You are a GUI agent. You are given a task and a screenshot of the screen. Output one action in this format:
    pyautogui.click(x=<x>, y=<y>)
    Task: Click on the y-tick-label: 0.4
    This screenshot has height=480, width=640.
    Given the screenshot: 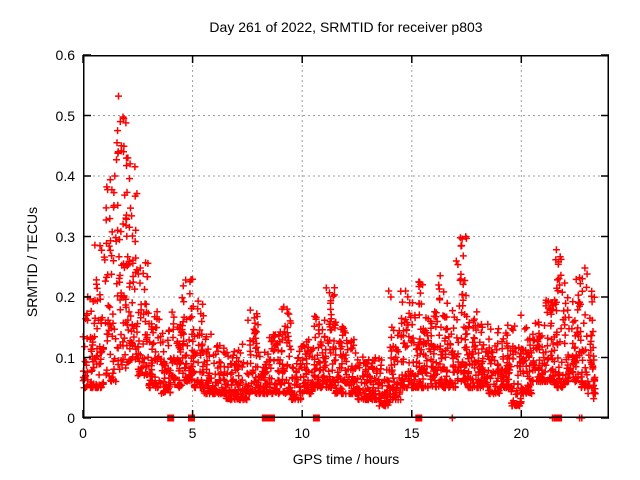 What is the action you would take?
    pyautogui.click(x=65, y=176)
    